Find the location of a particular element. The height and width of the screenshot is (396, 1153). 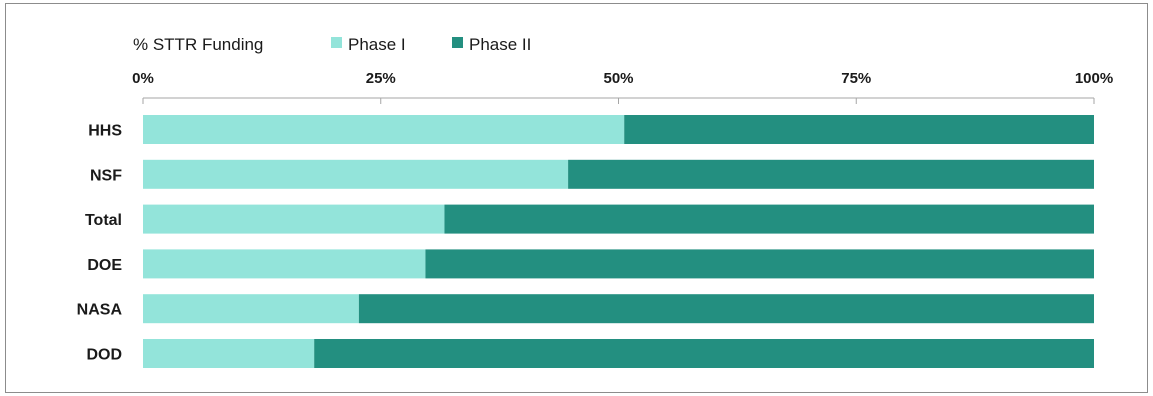

category-label: HHS is located at coordinates (105, 131).